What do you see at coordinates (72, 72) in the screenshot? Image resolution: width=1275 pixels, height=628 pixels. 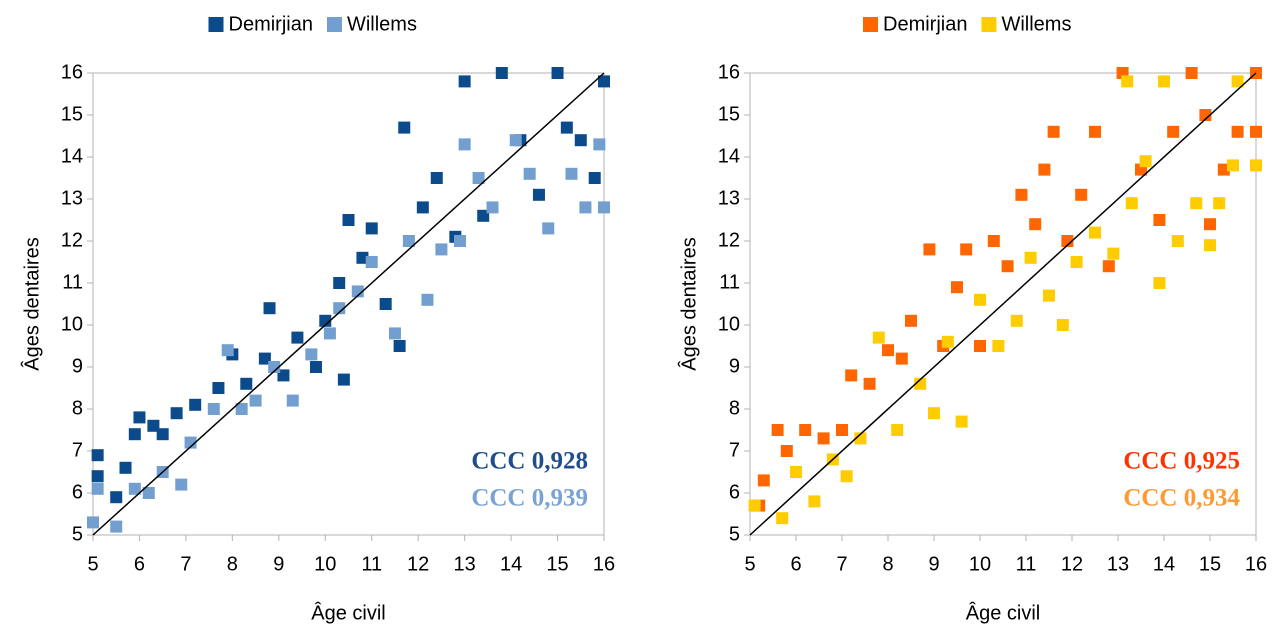 I see `y-tick-label: 16` at bounding box center [72, 72].